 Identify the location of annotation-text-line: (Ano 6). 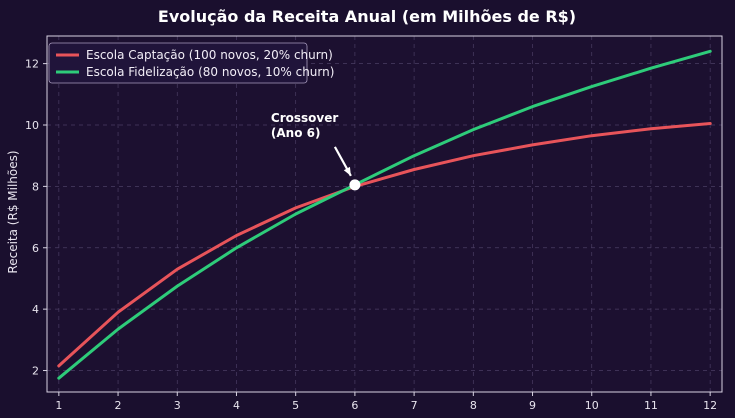
(296, 133).